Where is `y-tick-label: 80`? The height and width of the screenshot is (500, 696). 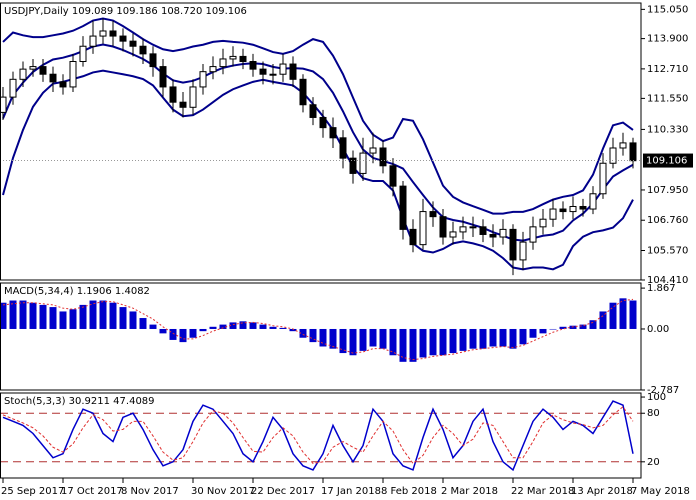 y-tick-label: 80 is located at coordinates (653, 413).